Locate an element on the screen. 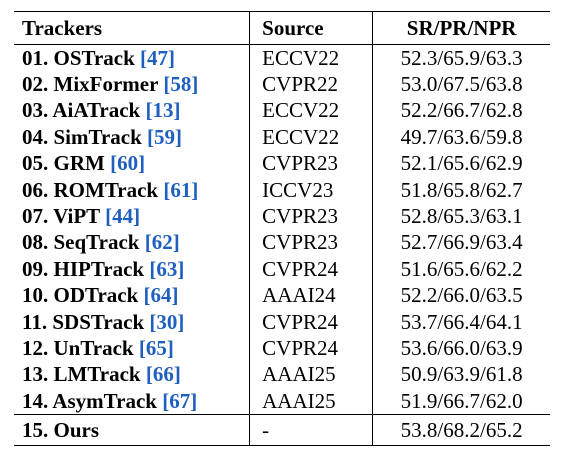  tracker-name: ViPT is located at coordinates (76, 216).